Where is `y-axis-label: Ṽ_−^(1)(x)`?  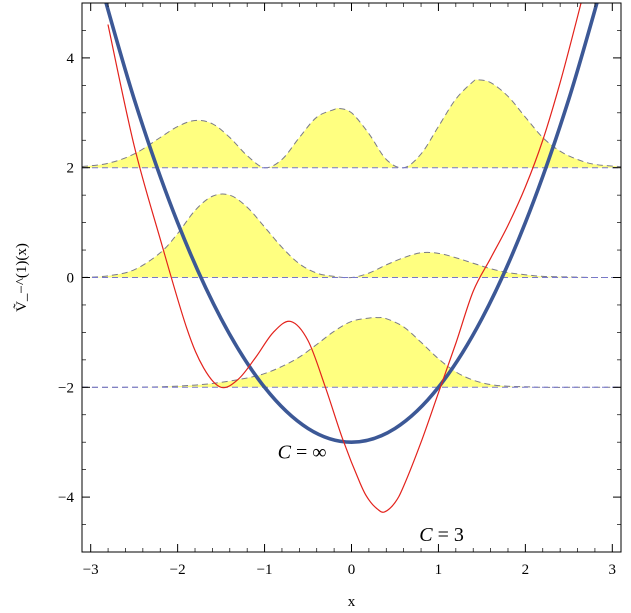 y-axis-label: Ṽ_−^(1)(x) is located at coordinates (21, 277).